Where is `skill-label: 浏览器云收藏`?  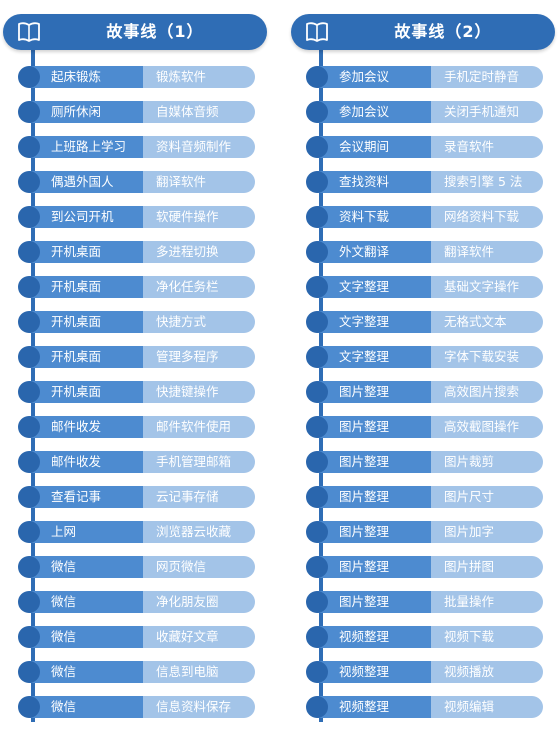
skill-label: 浏览器云收藏 is located at coordinates (199, 532).